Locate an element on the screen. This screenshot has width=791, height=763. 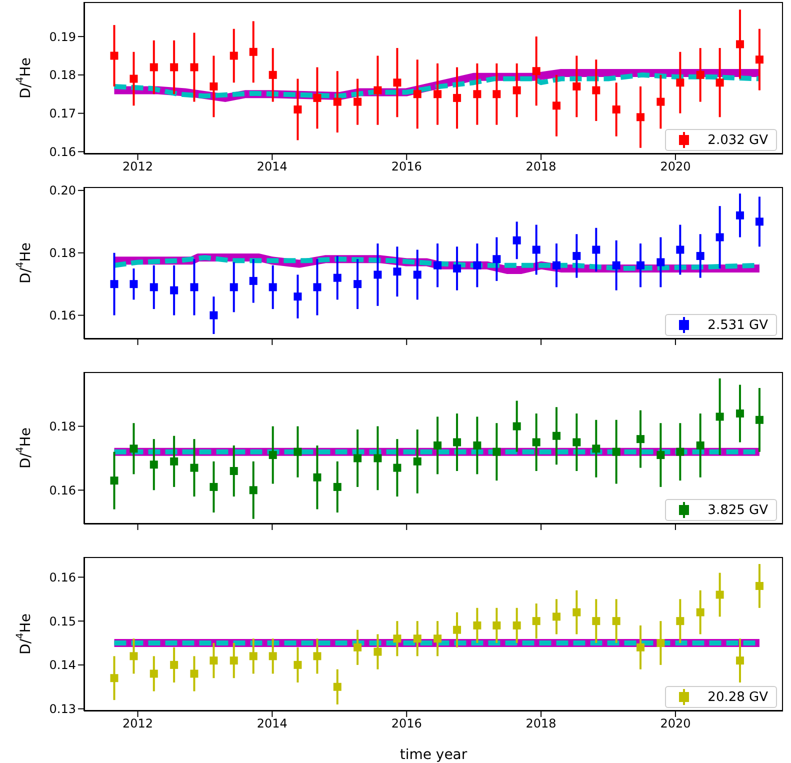
legend-label: 2.531 GV is located at coordinates (738, 325).